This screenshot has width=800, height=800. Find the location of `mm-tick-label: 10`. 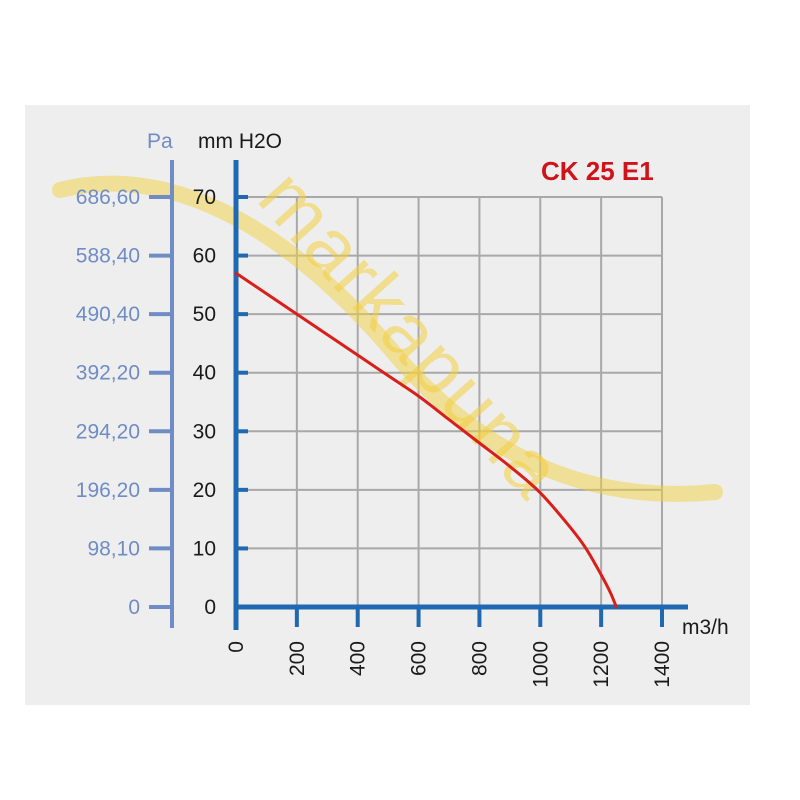

mm-tick-label: 10 is located at coordinates (204, 548).